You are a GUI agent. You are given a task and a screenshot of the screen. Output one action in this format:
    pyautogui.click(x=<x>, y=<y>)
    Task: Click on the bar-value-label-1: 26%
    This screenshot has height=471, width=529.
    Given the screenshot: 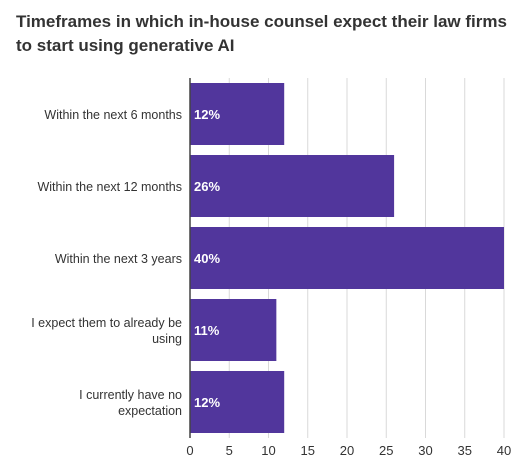 What is the action you would take?
    pyautogui.click(x=207, y=186)
    